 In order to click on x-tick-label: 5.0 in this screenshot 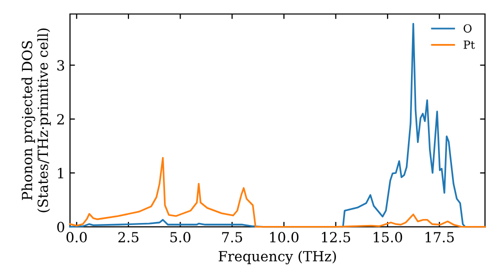, I will do `click(180, 237)`.